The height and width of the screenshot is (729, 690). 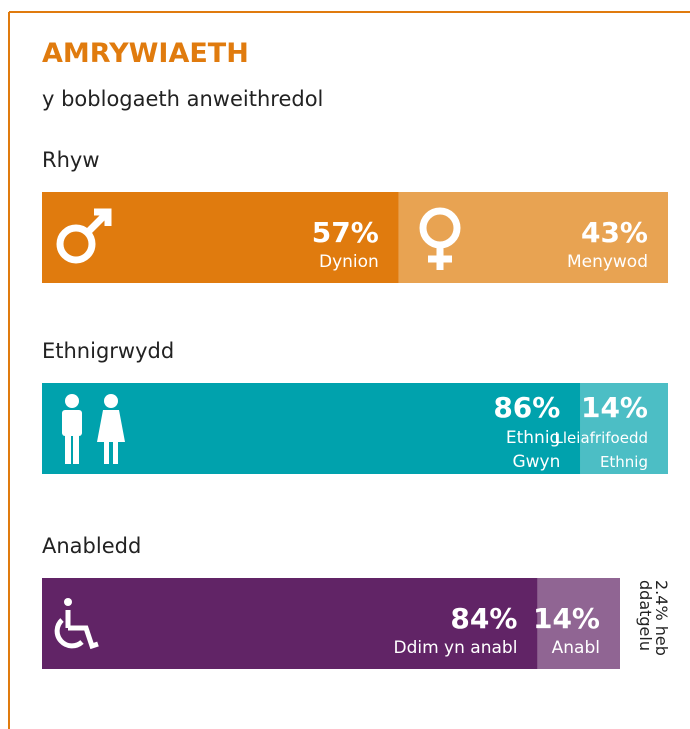 What do you see at coordinates (71, 160) in the screenshot?
I see `section-label: Rhyw` at bounding box center [71, 160].